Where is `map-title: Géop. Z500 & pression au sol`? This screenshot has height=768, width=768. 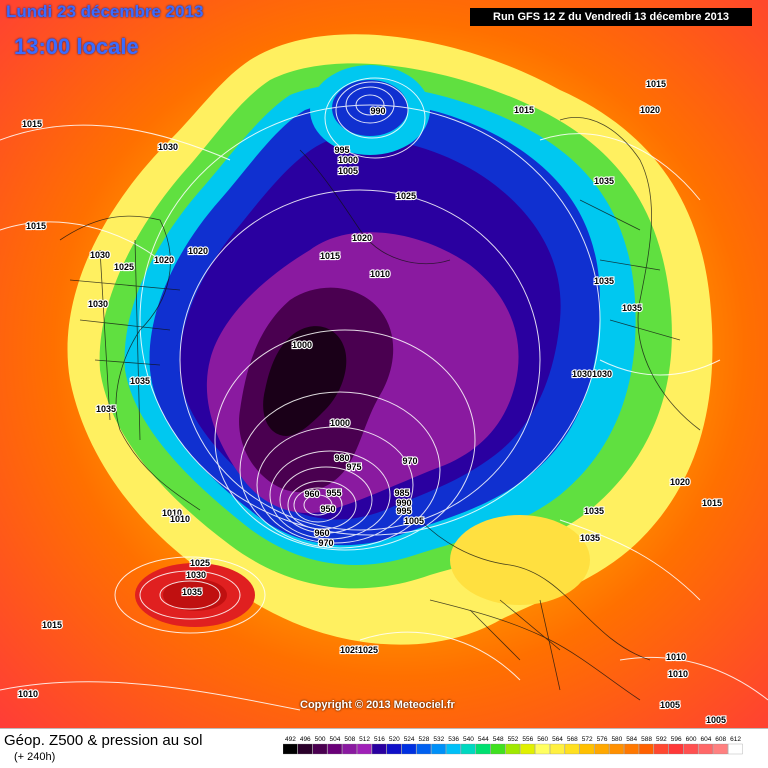 map-title: Géop. Z500 & pression au sol is located at coordinates (103, 740).